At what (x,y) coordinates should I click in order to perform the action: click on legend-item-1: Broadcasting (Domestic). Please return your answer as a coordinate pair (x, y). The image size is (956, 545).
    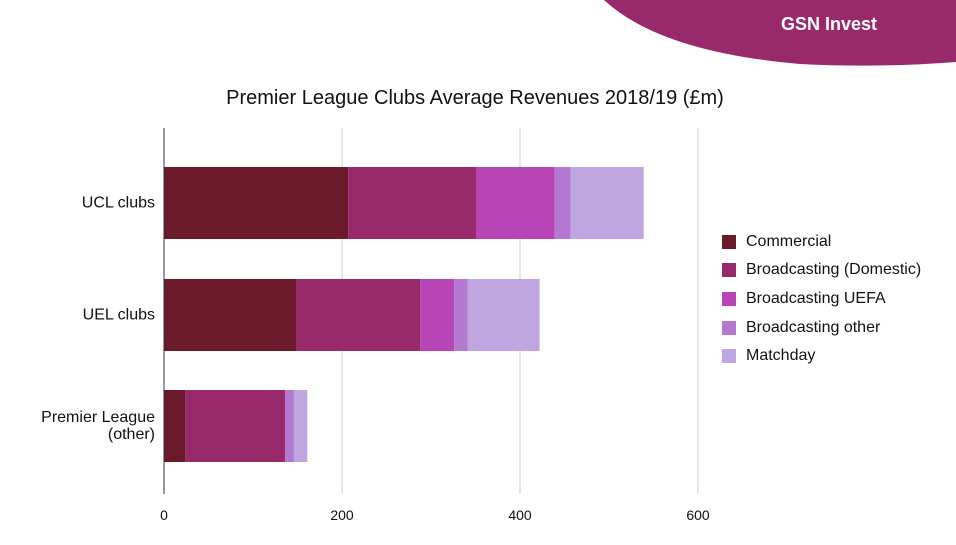
    Looking at the image, I should click on (821, 270).